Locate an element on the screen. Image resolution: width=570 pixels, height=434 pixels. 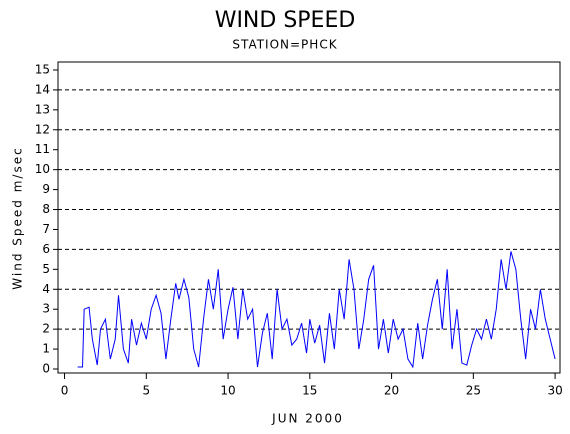
y-tick-label: 1 is located at coordinates (46, 349).